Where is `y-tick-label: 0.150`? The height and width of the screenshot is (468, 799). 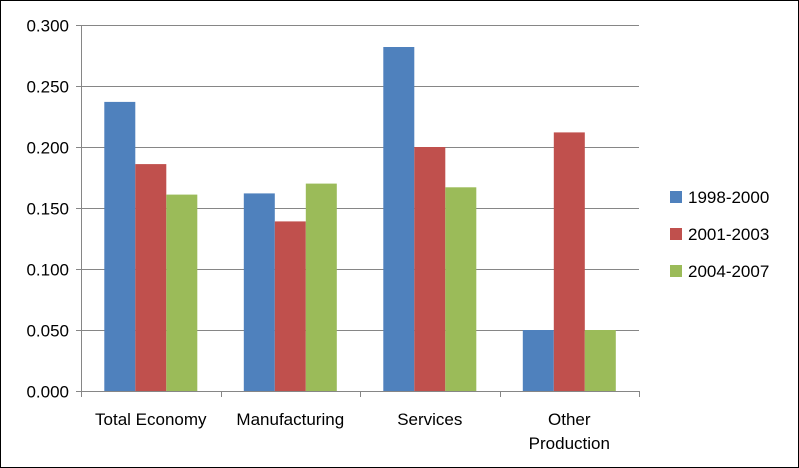
y-tick-label: 0.150 is located at coordinates (47, 209).